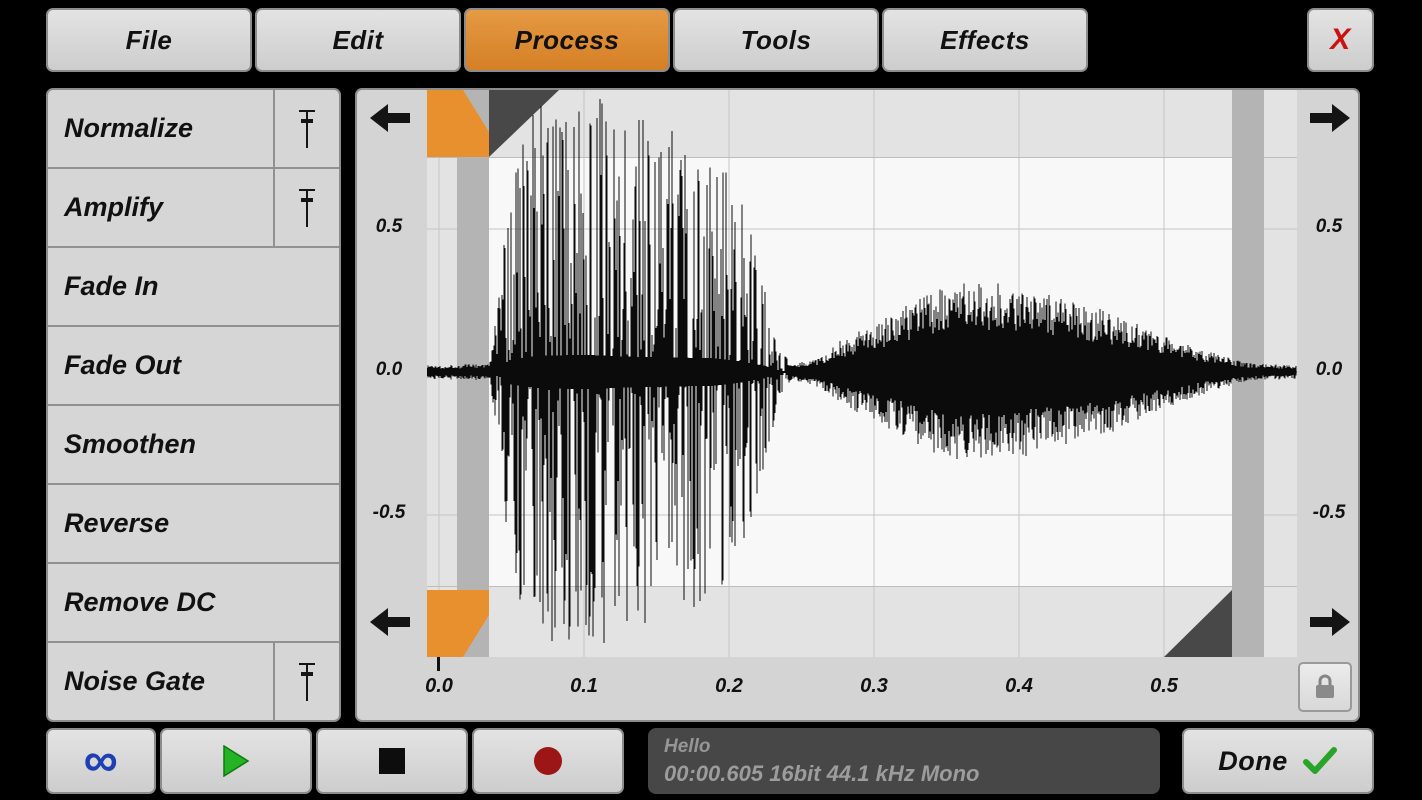  I want to click on time-label: 0.3, so click(874, 686).